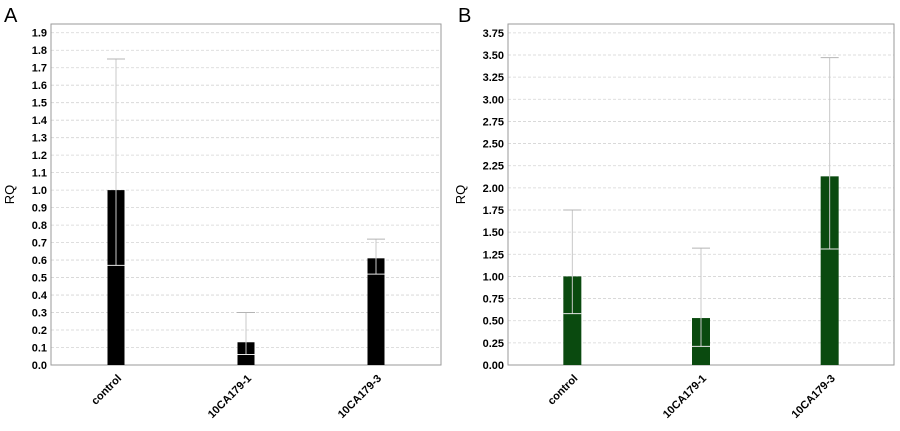 The image size is (900, 431). What do you see at coordinates (9, 195) in the screenshot?
I see `panel-a-y-axis-label: RQ` at bounding box center [9, 195].